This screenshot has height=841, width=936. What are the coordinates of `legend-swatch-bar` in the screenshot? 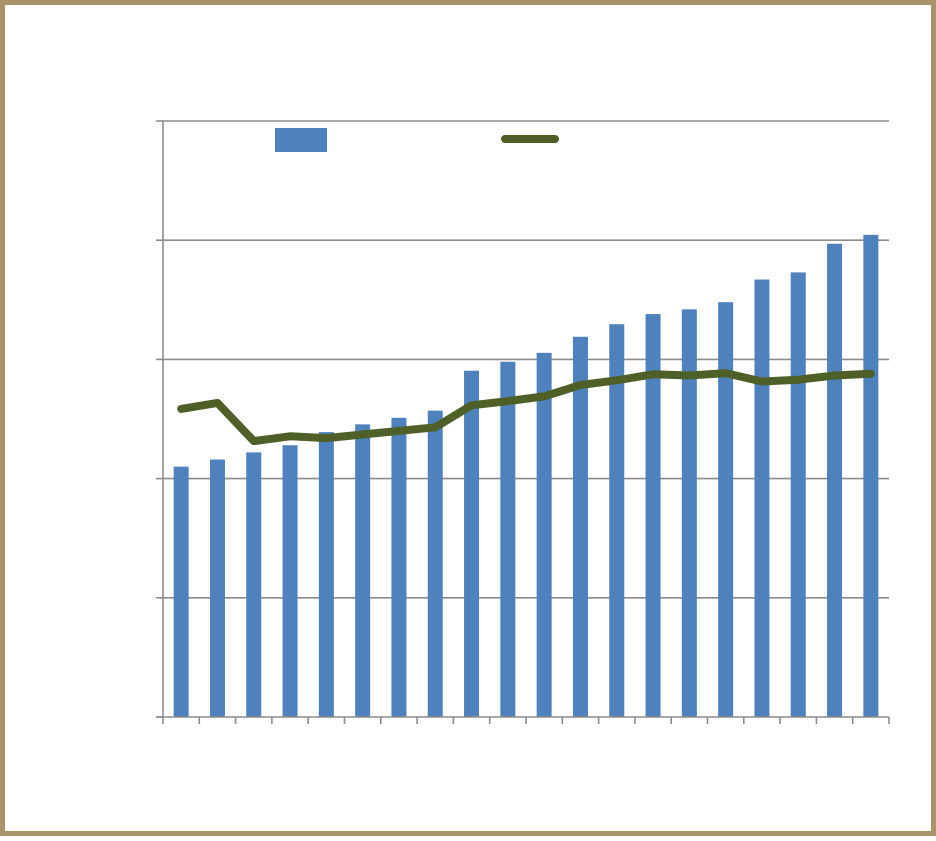 It's located at (301, 140).